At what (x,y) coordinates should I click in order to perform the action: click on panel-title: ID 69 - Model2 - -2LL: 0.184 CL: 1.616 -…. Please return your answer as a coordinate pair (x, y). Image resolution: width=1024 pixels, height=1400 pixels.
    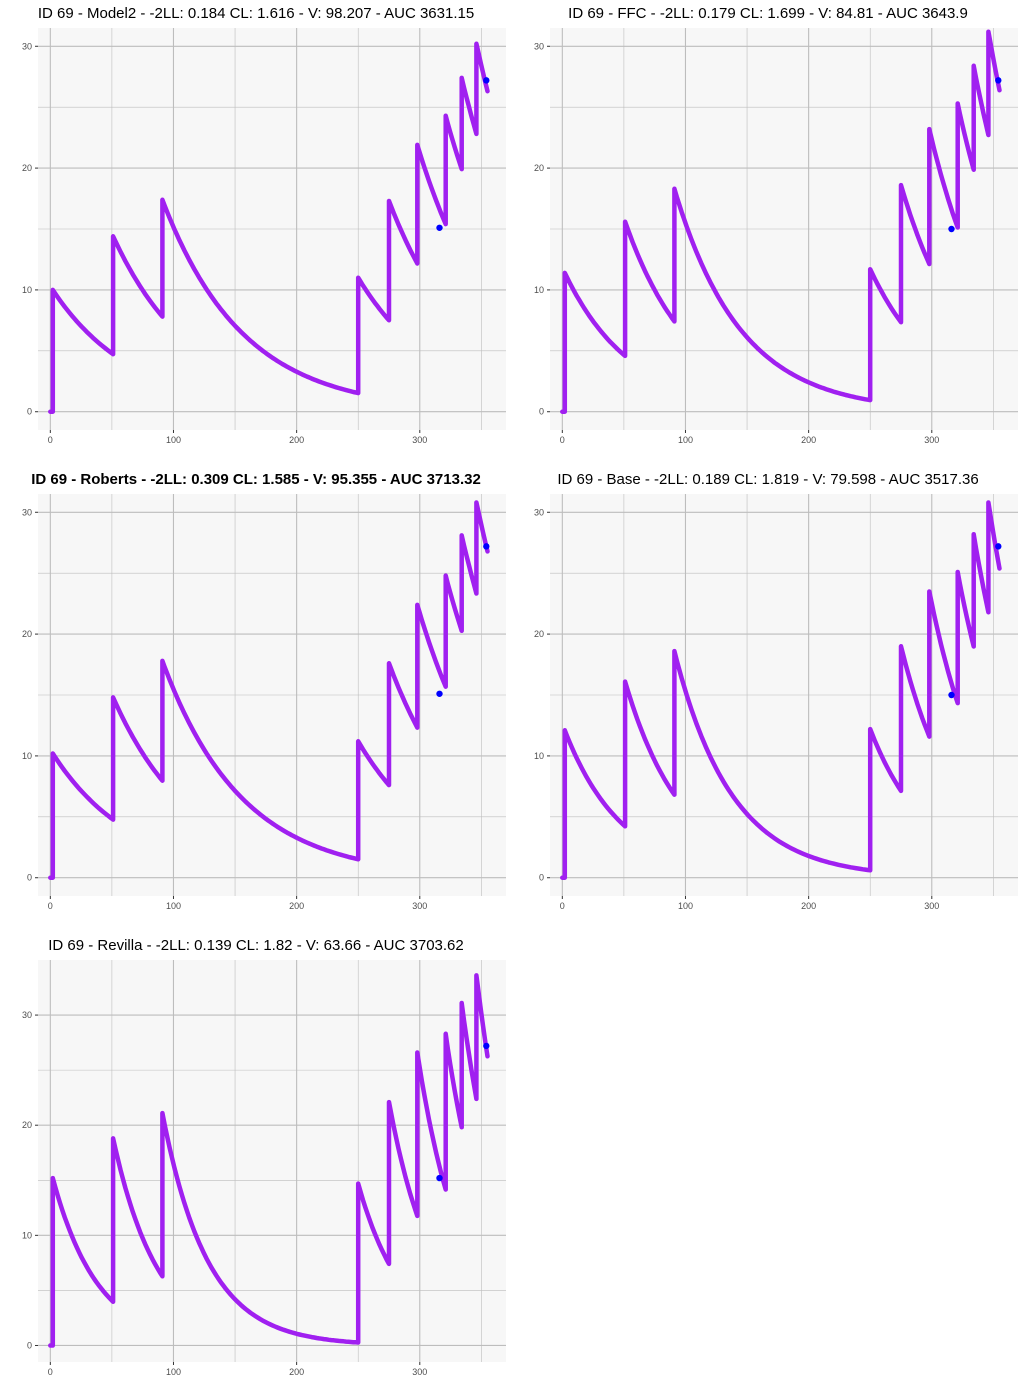
    Looking at the image, I should click on (256, 13).